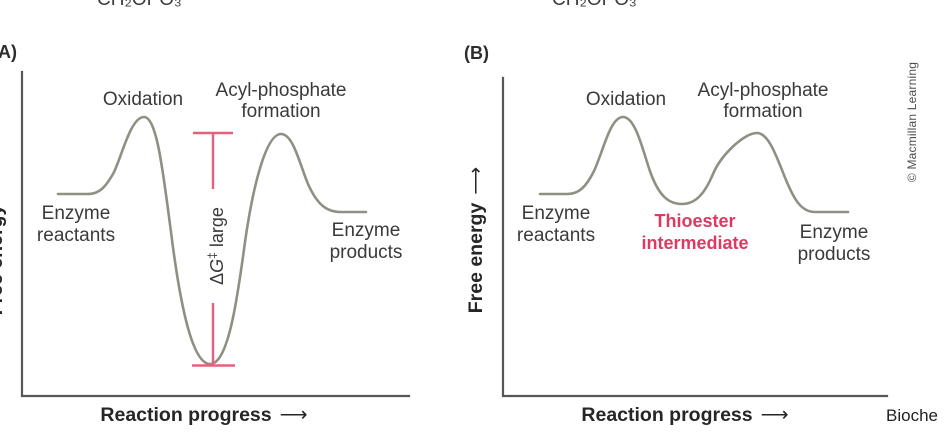  I want to click on corner-partial-text: Bioche, so click(912, 415).